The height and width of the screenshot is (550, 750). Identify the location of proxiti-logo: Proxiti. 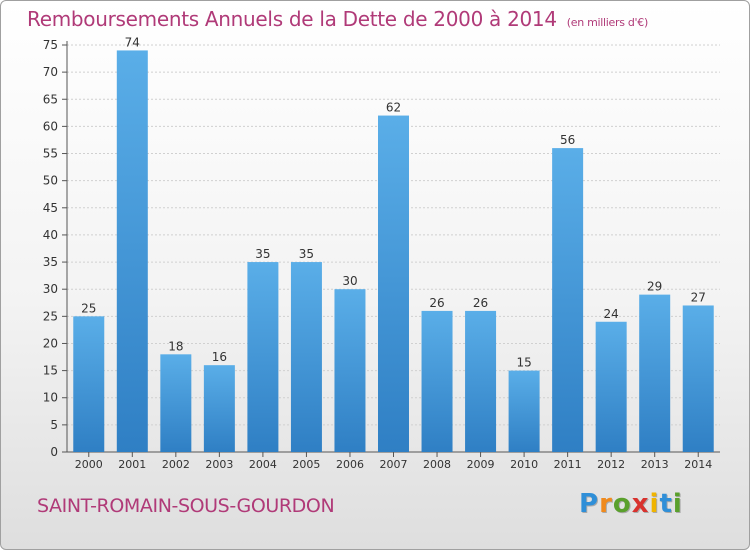
(631, 504).